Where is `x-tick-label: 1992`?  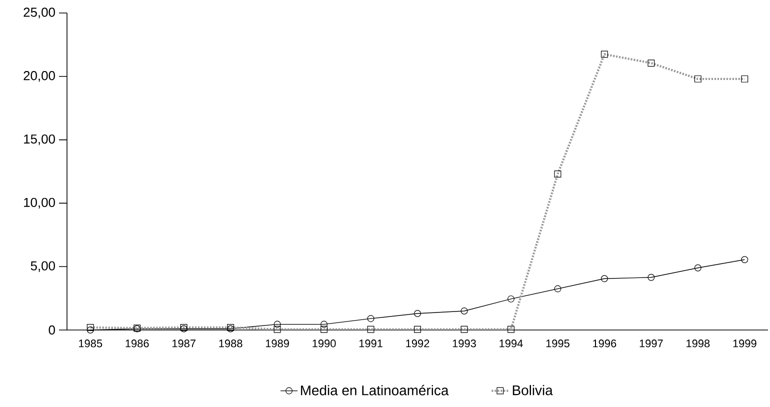 x-tick-label: 1992 is located at coordinates (418, 344).